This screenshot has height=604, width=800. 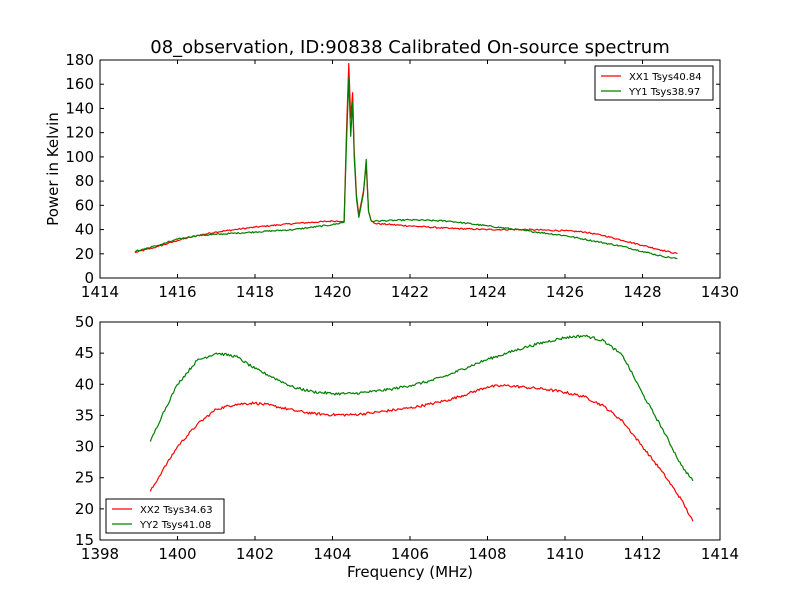 What do you see at coordinates (84, 540) in the screenshot?
I see `y-tick-label: 15` at bounding box center [84, 540].